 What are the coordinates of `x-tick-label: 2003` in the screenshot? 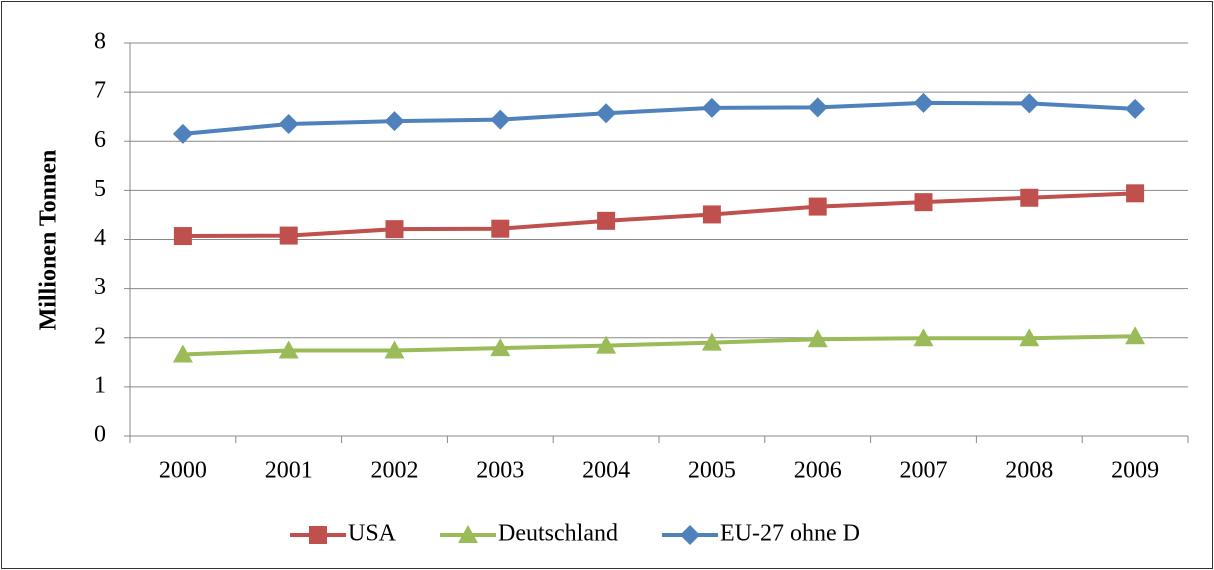 It's located at (500, 471).